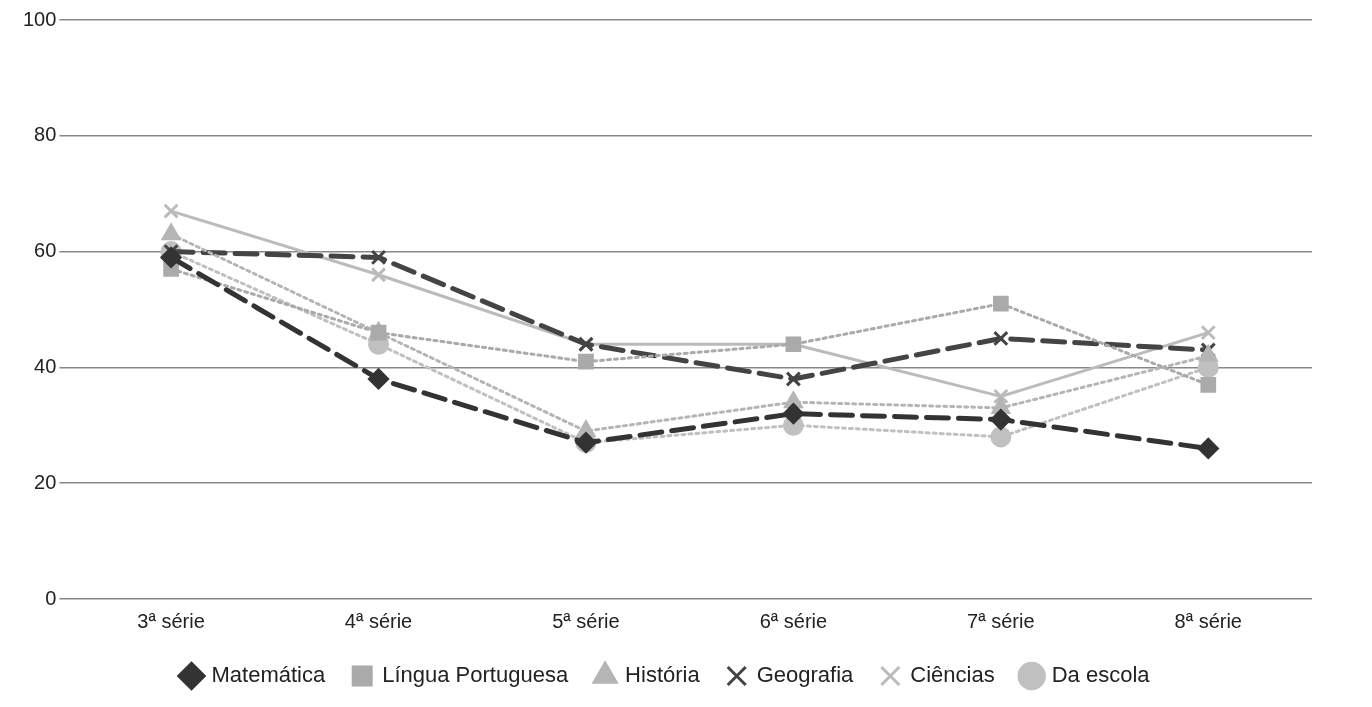  What do you see at coordinates (1101, 675) in the screenshot?
I see `legend-label: Da escola` at bounding box center [1101, 675].